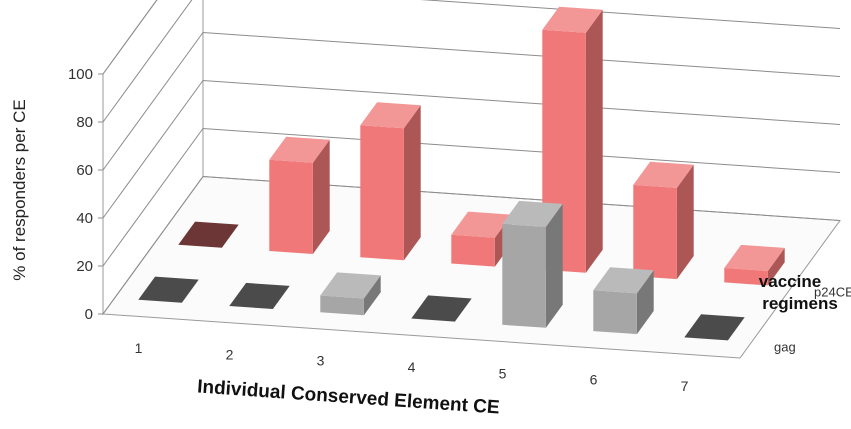  What do you see at coordinates (230, 354) in the screenshot?
I see `x-tick-label: 2` at bounding box center [230, 354].